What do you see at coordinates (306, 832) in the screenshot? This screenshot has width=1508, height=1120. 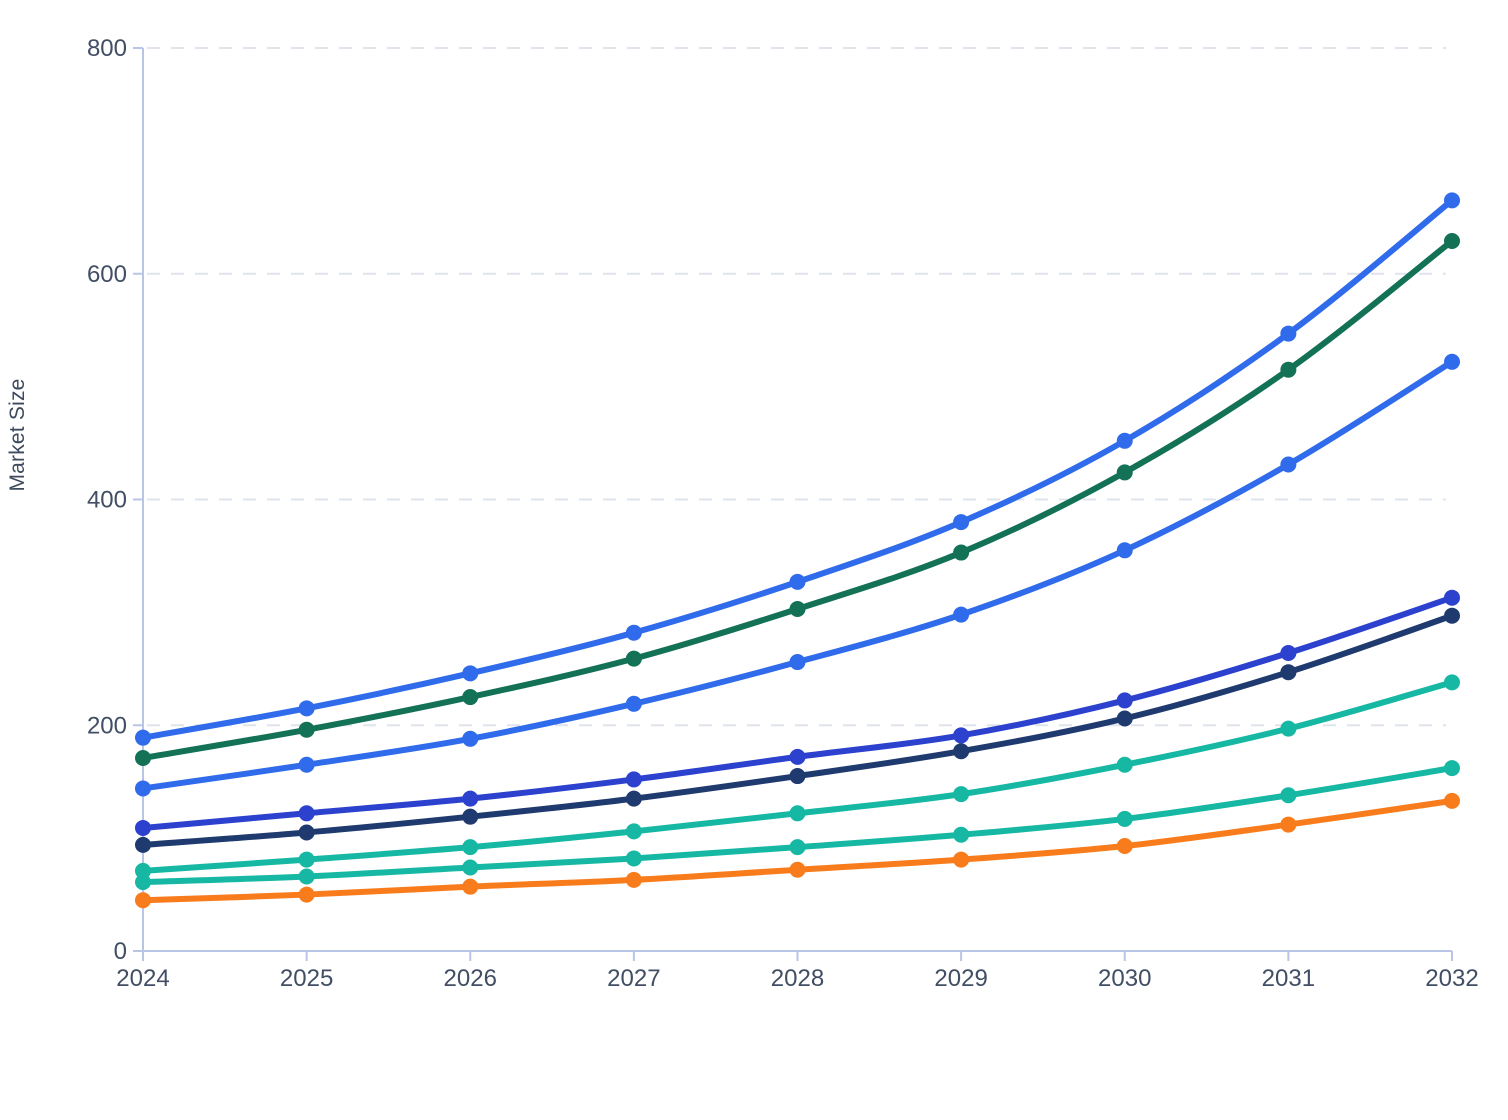 I see `data-point-s5-2025` at bounding box center [306, 832].